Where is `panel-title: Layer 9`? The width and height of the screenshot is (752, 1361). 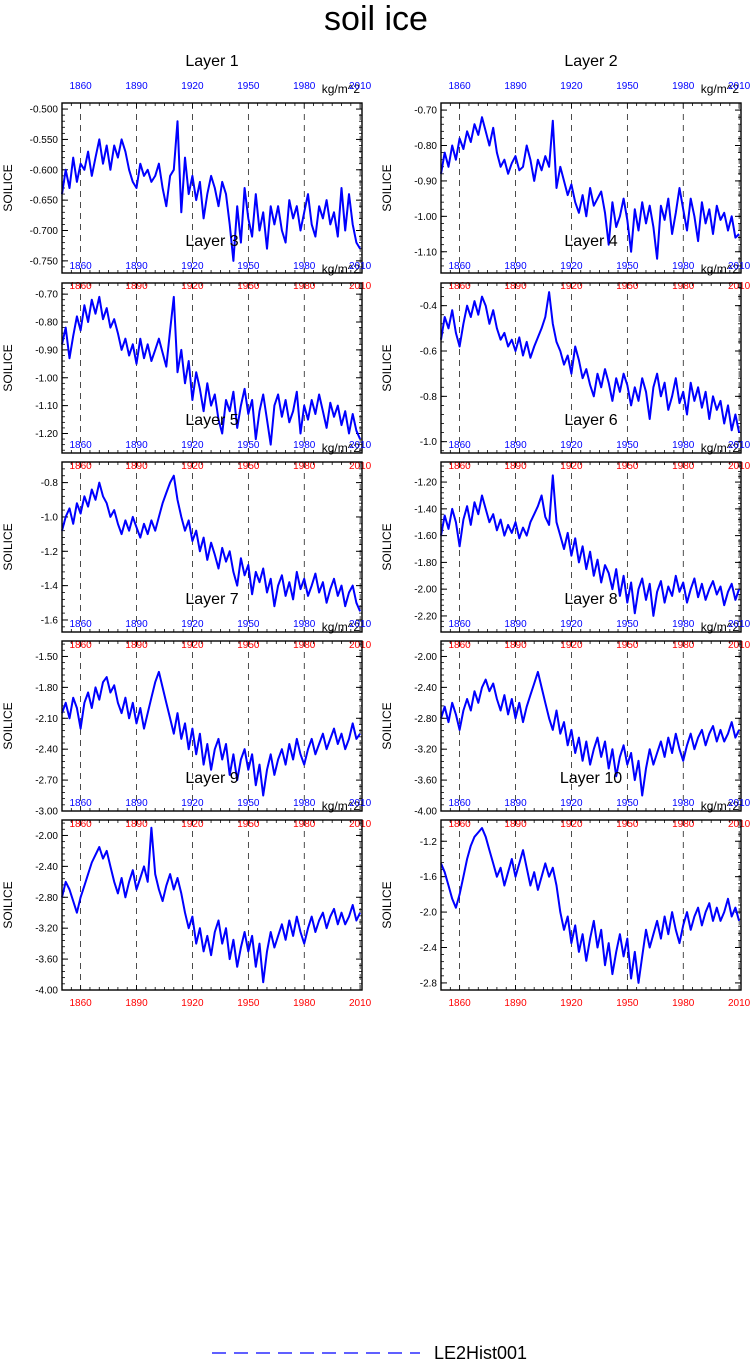 panel-title: Layer 9 is located at coordinates (211, 778).